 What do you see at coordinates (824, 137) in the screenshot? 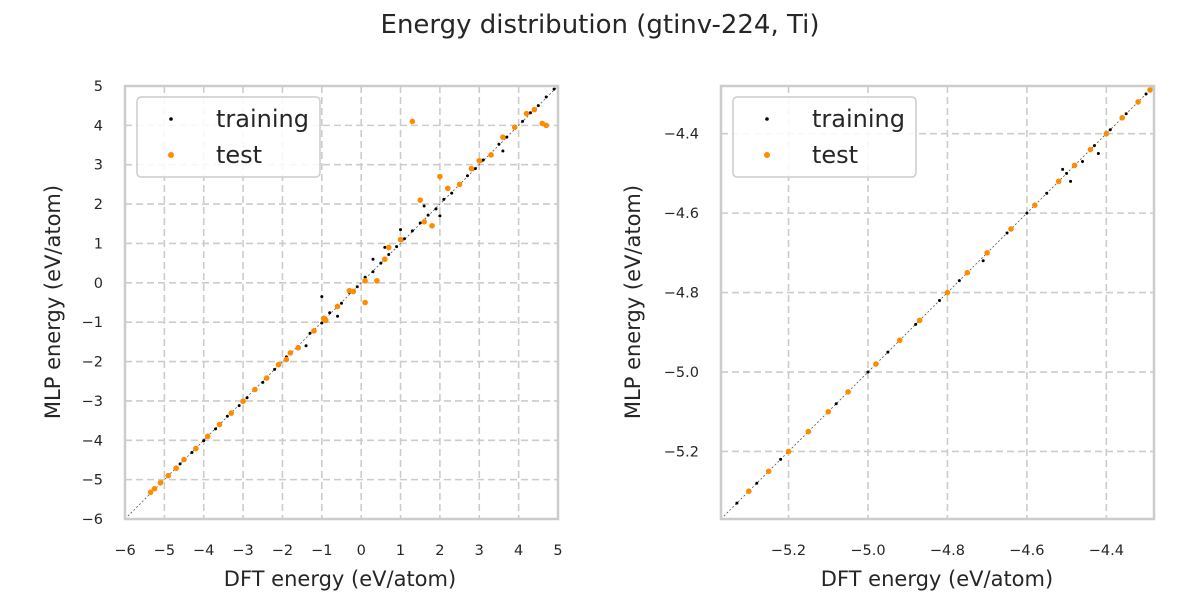
I see `chart-right-legend-box` at bounding box center [824, 137].